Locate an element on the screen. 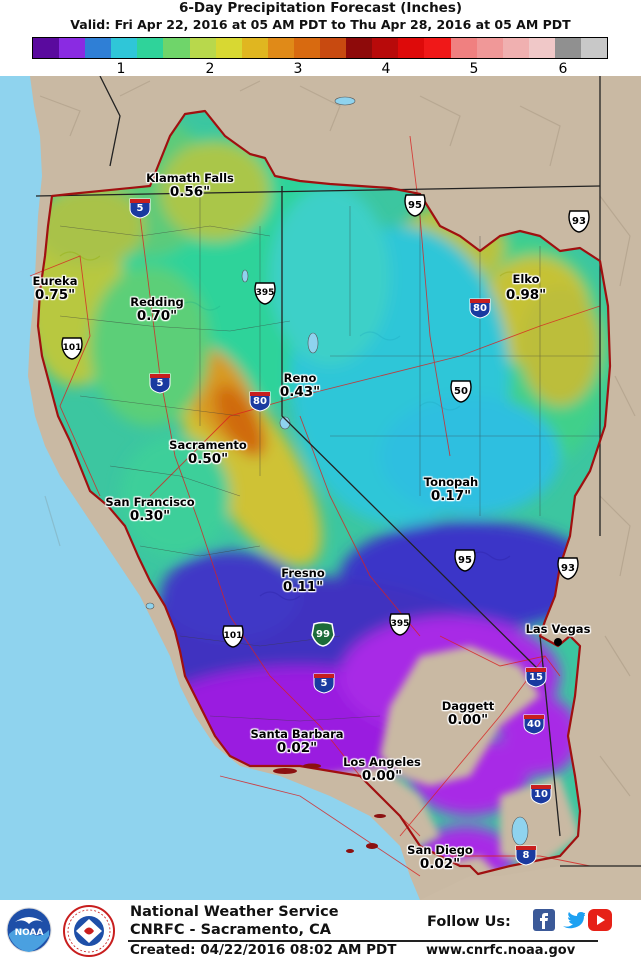 The image size is (641, 960). city-los-angeles: Los Angeles 0.00" is located at coordinates (382, 769).